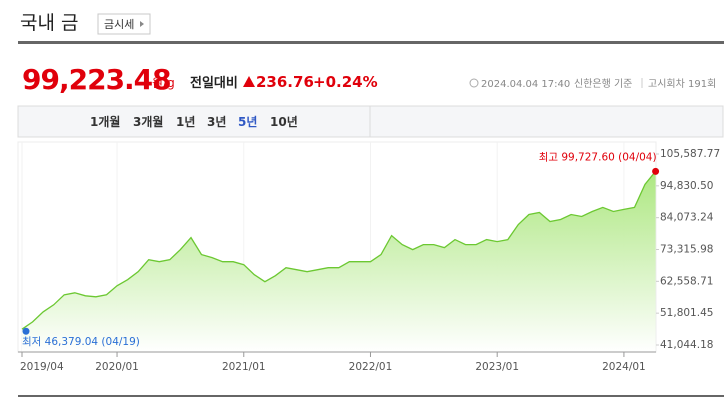  I want to click on clock-icon, so click(474, 83).